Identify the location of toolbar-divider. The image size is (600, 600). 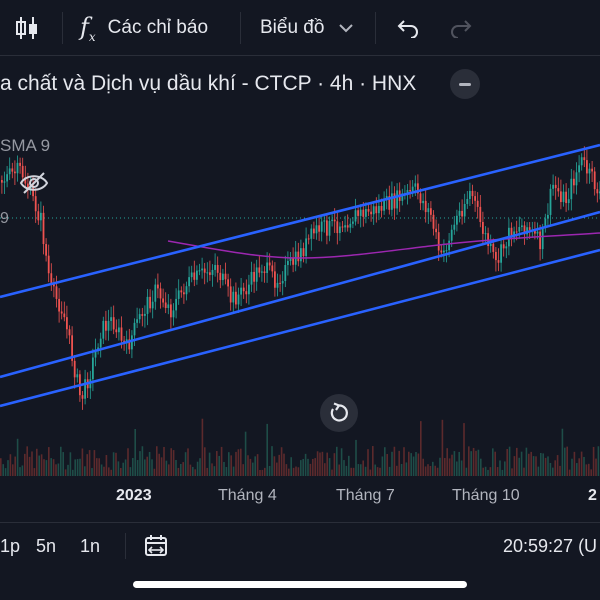
(375, 28).